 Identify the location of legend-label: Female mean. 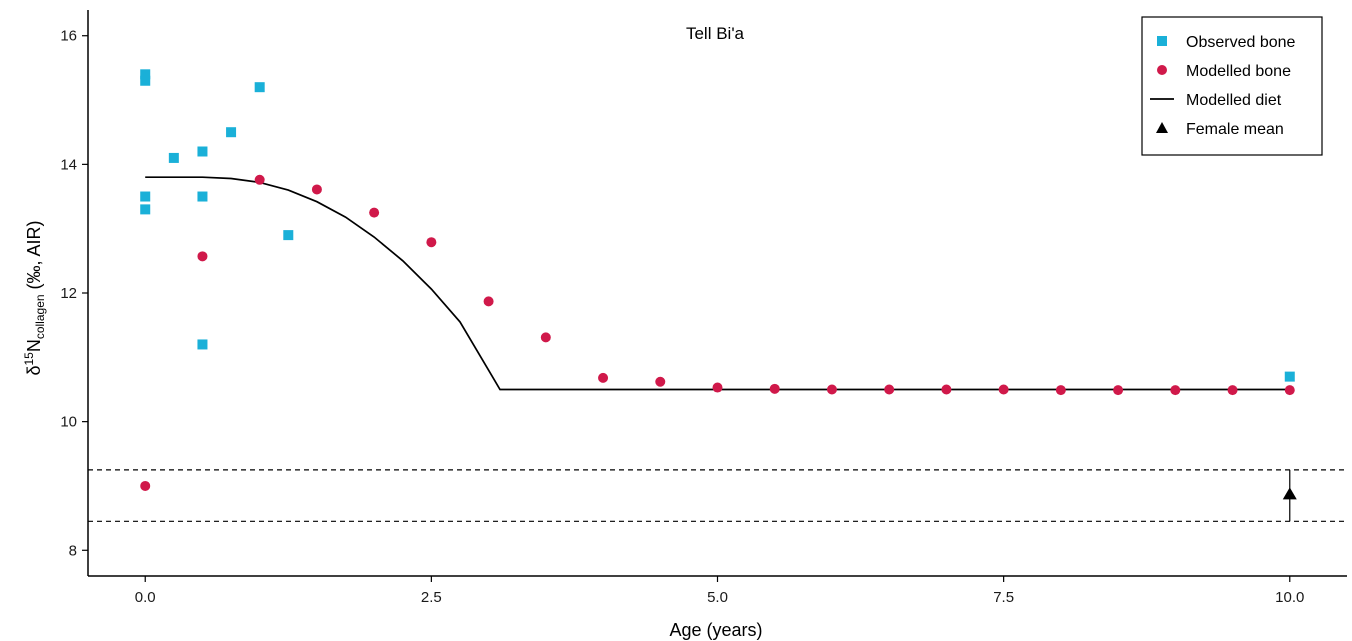
(1235, 129).